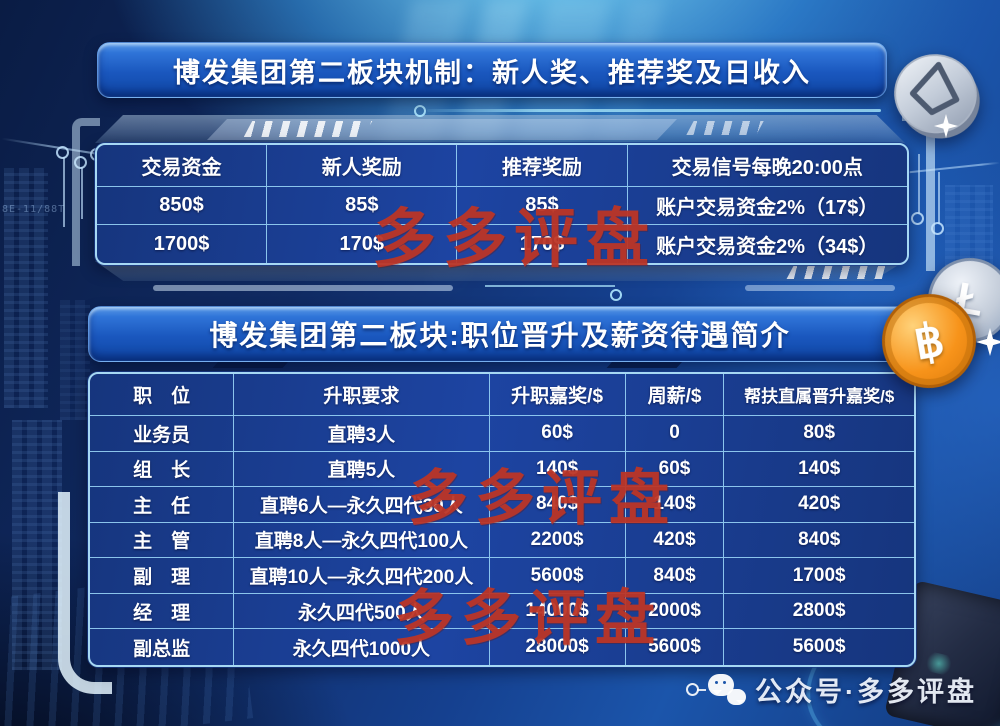  I want to click on table-cell: 80$, so click(819, 434).